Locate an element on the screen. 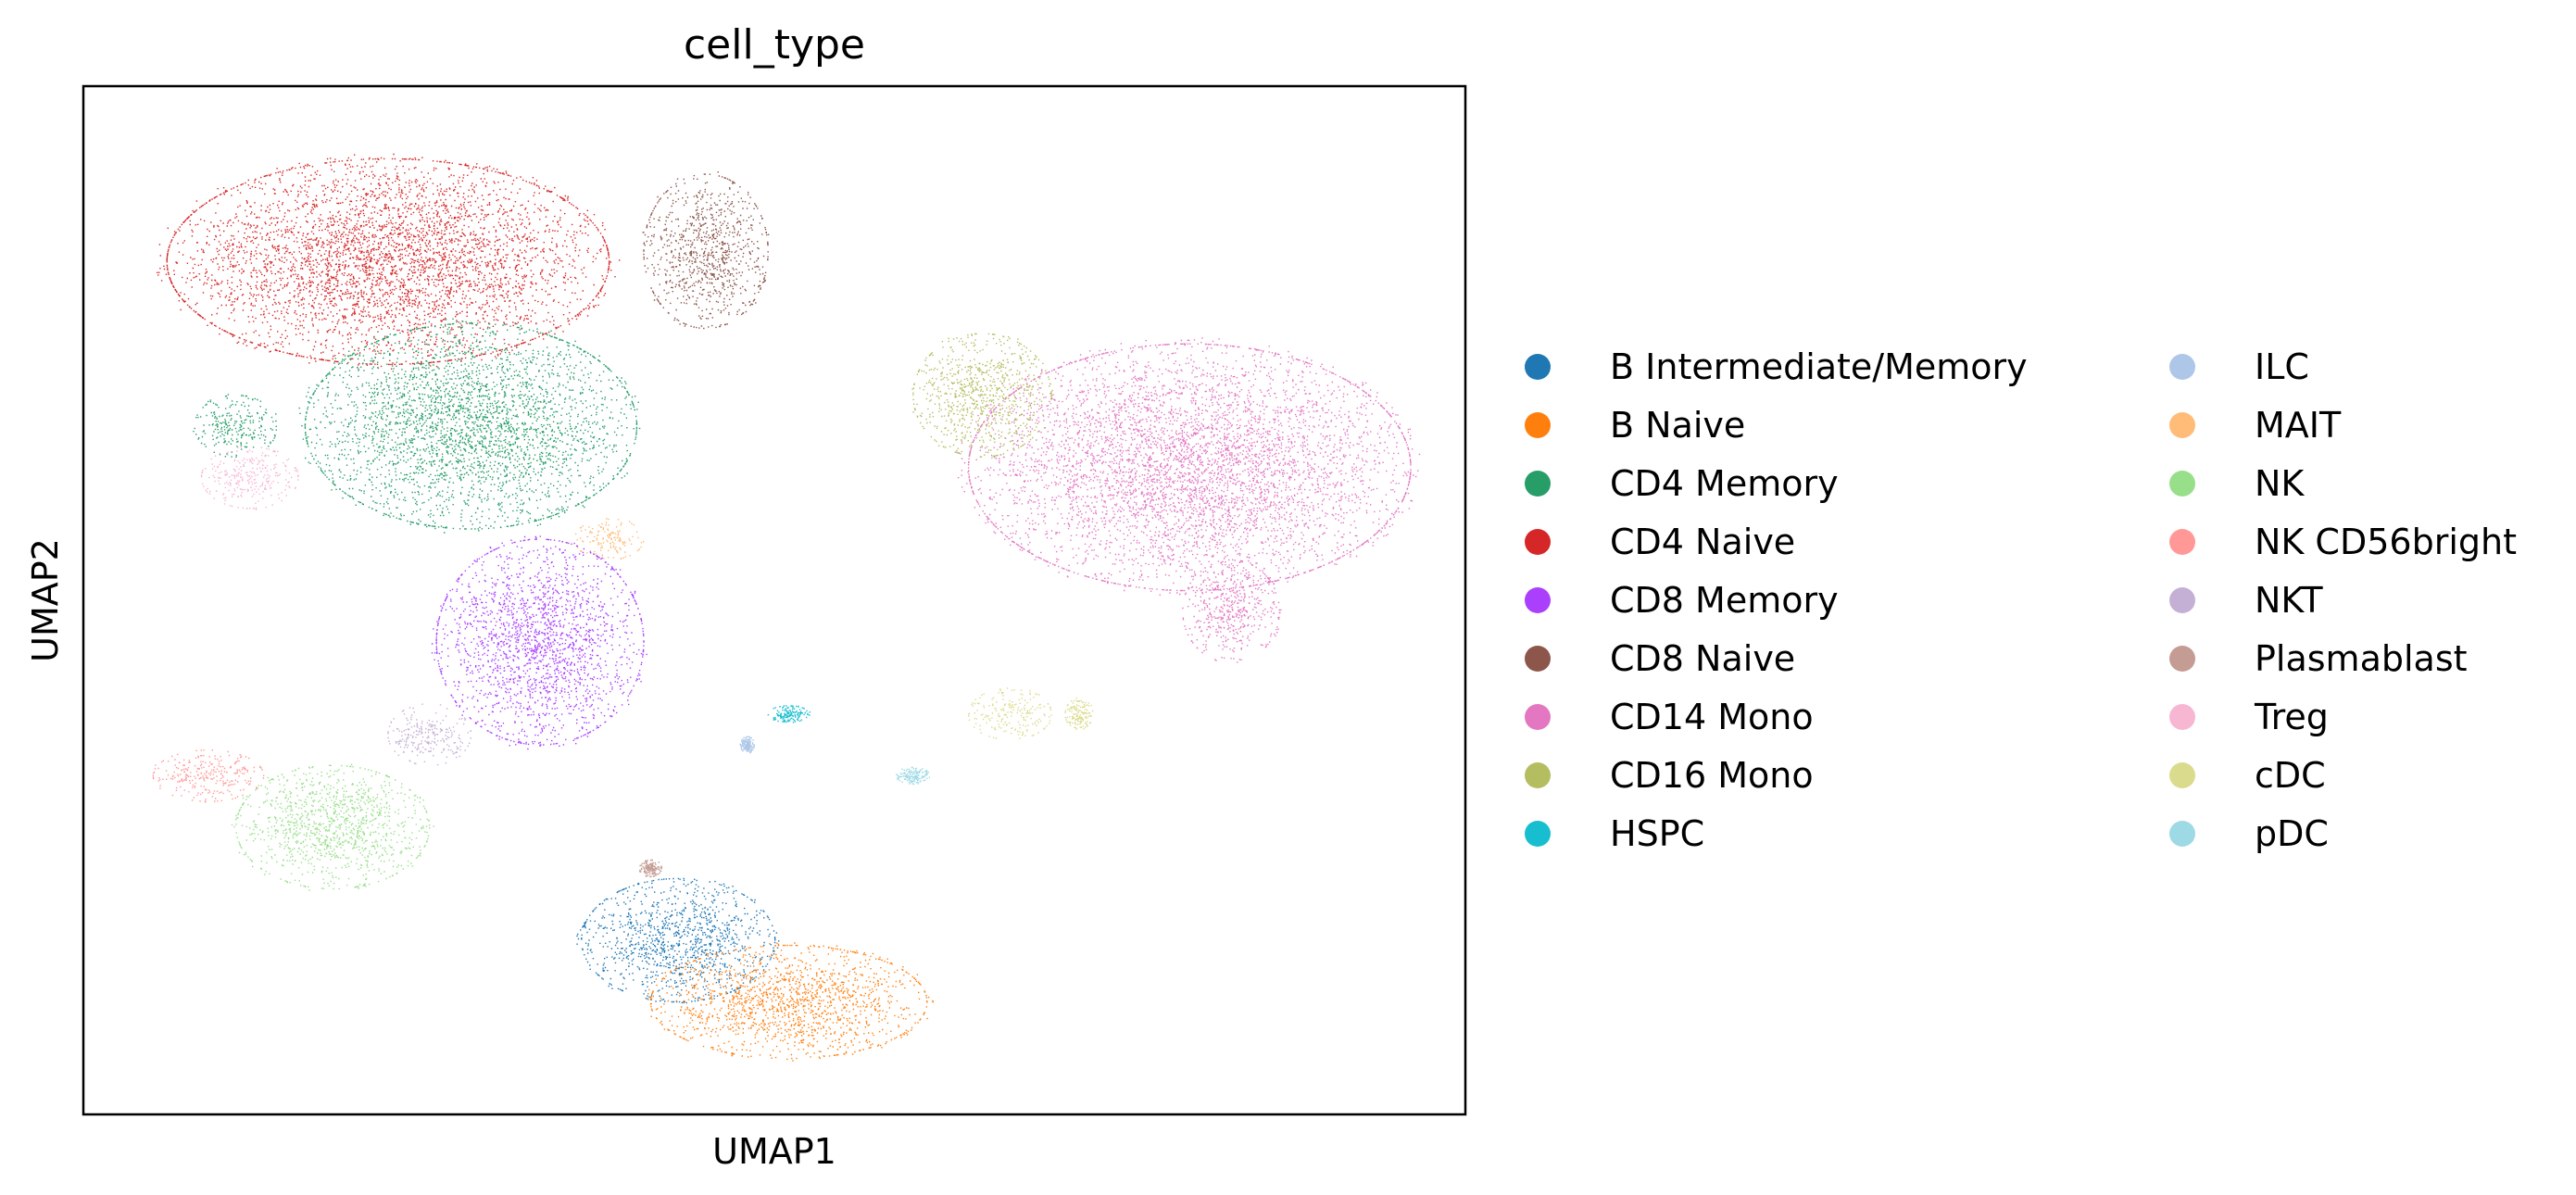  cluster-nk is located at coordinates (332, 827).